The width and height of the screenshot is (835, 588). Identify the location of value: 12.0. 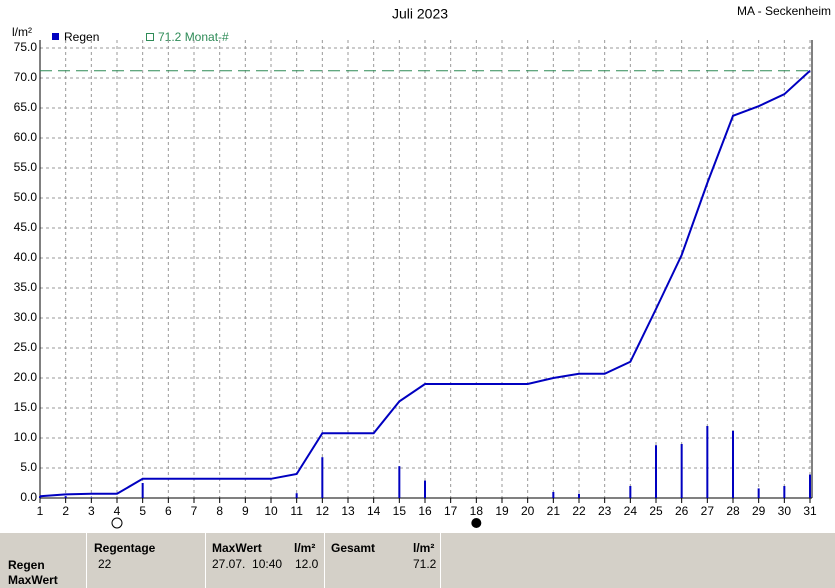
(307, 564).